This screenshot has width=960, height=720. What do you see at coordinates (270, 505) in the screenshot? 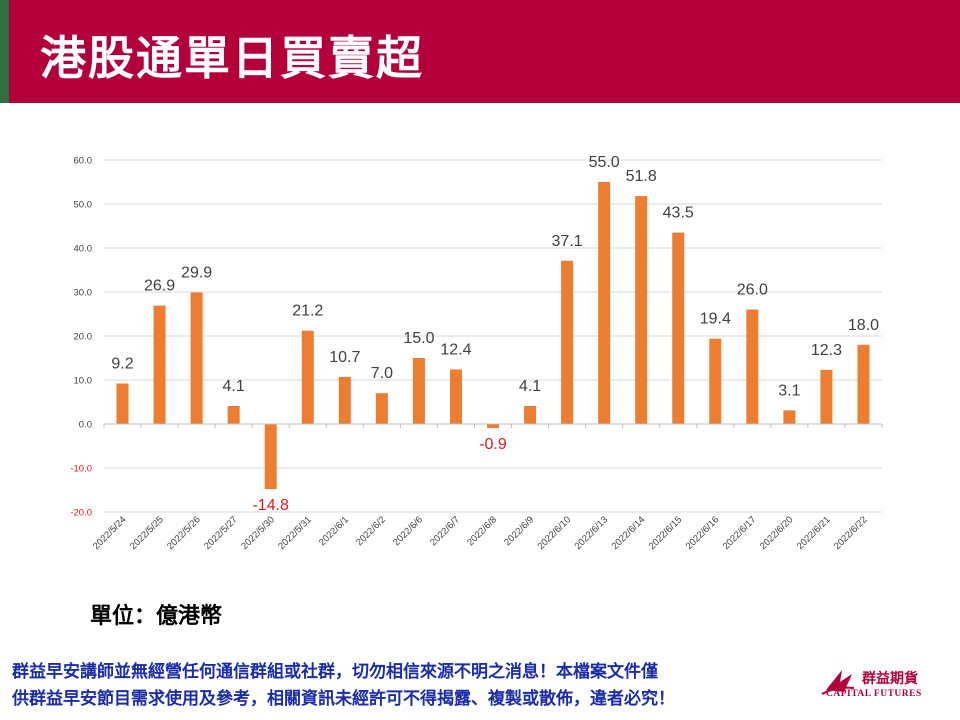
I see `data-label: -14.8` at bounding box center [270, 505].